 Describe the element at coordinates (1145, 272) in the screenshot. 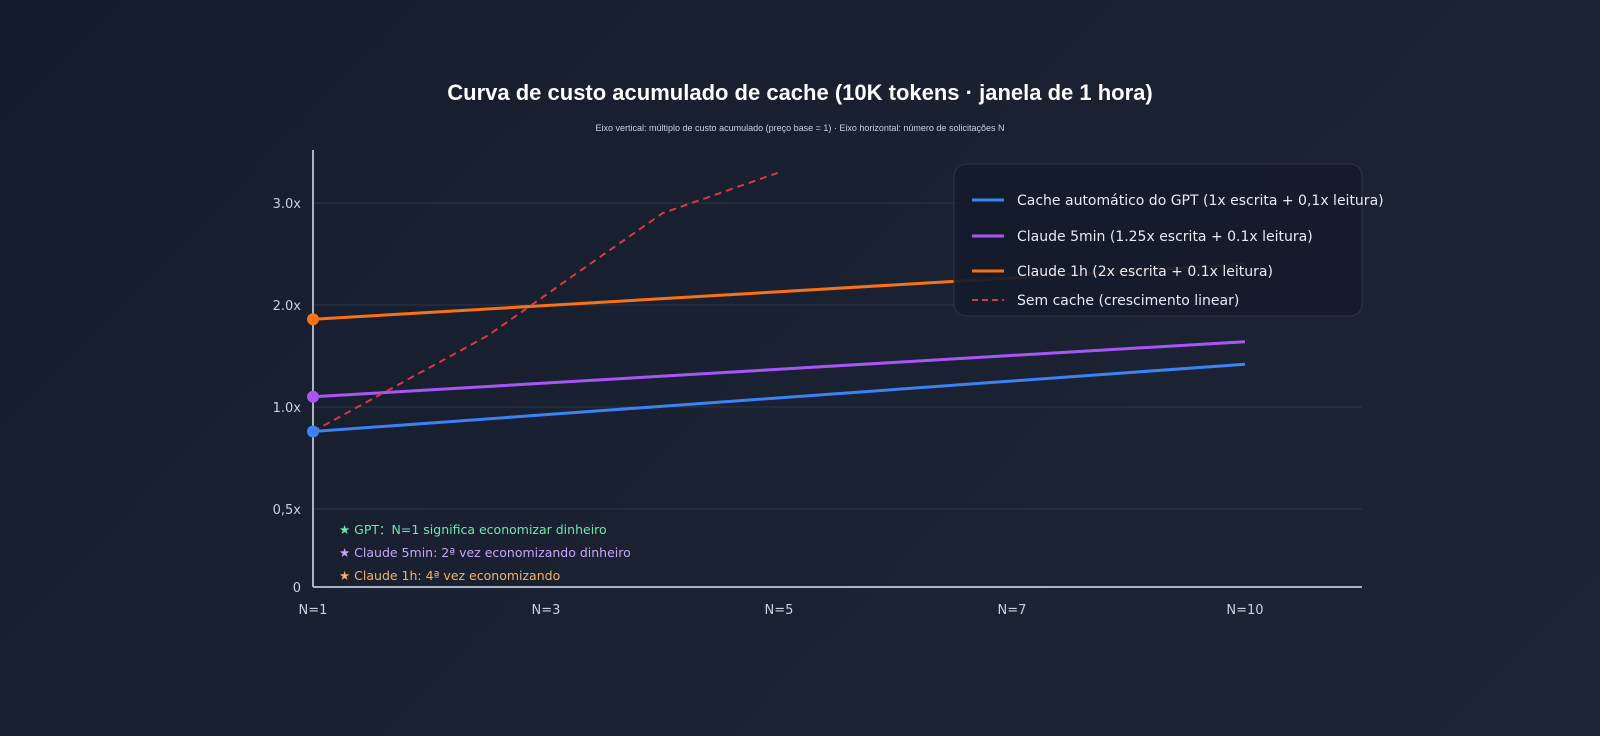

I see `legend-label-2: Claude 1h (2x escrita + 0.1x leitura)` at that location.